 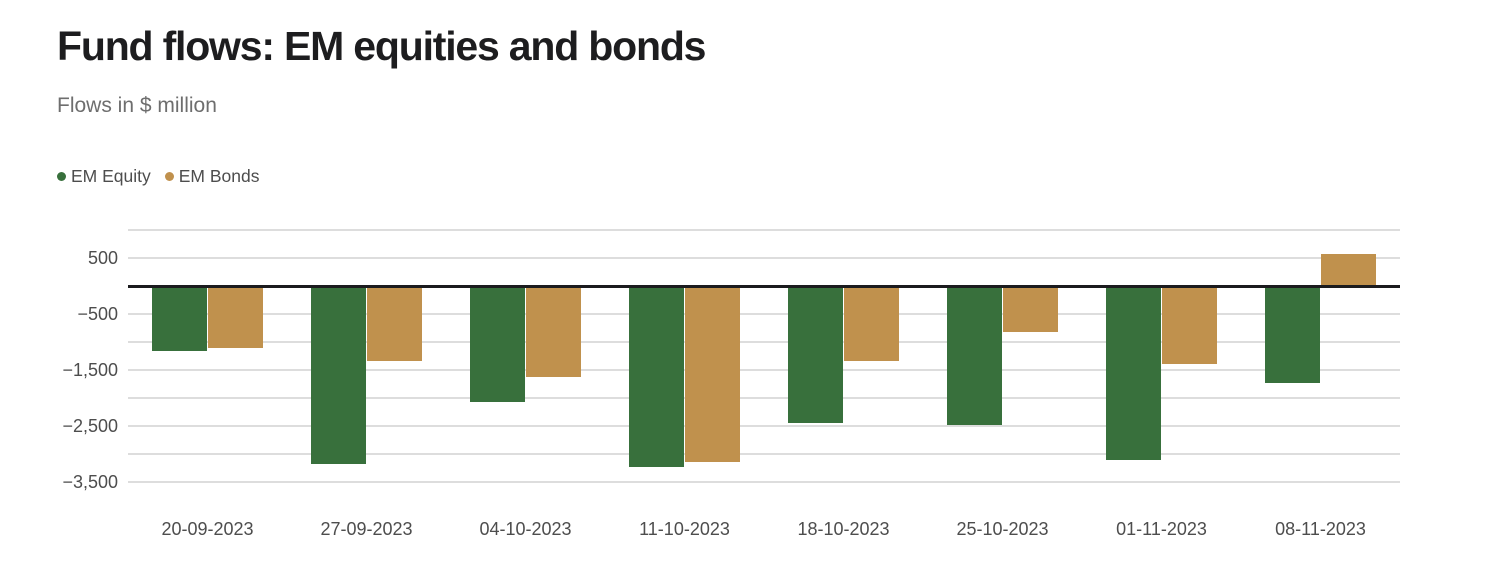 What do you see at coordinates (61, 176) in the screenshot?
I see `em-equity-swatch-icon` at bounding box center [61, 176].